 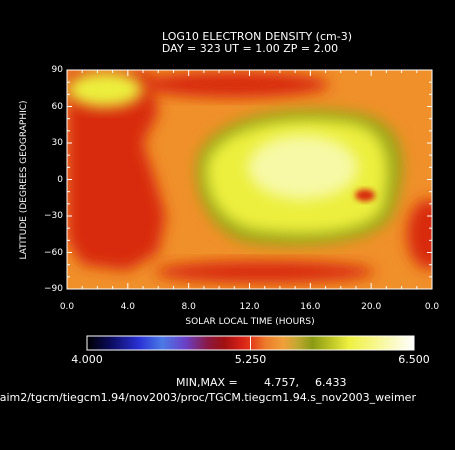 What do you see at coordinates (250, 48) in the screenshot?
I see `chart-subtitle: DAY = 323 UT = 1.00 ZP = 2.00` at bounding box center [250, 48].